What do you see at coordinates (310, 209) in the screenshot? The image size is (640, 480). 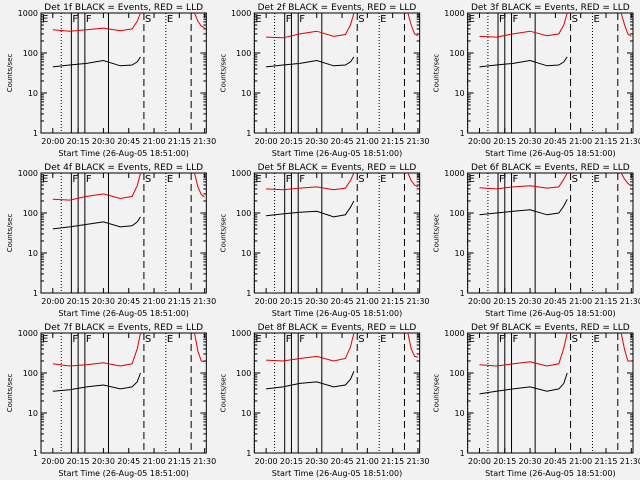 I see `events-series-line` at bounding box center [310, 209].